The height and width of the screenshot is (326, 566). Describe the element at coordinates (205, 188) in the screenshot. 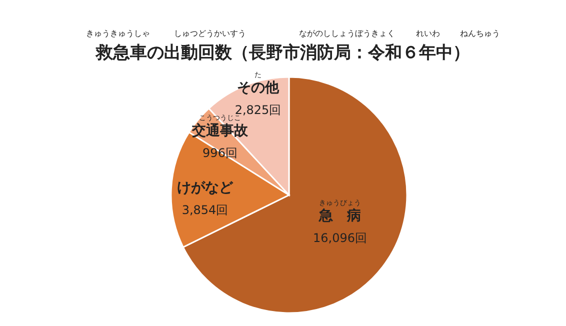

I see `slice-label: けがなど` at that location.